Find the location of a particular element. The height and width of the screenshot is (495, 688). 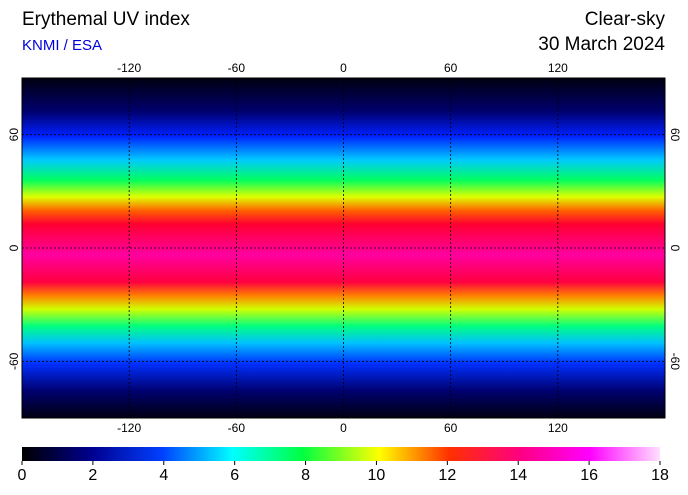

title: Erythemal UV index is located at coordinates (106, 19).